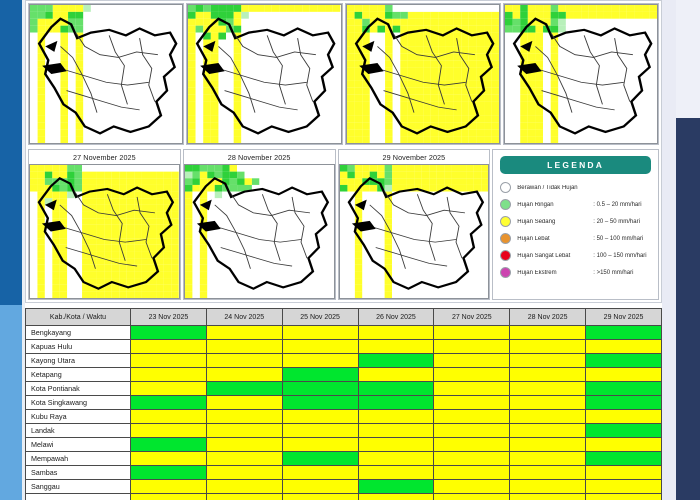 The height and width of the screenshot is (500, 700). I want to click on table-header-date: 23 Nov 2025, so click(168, 317).